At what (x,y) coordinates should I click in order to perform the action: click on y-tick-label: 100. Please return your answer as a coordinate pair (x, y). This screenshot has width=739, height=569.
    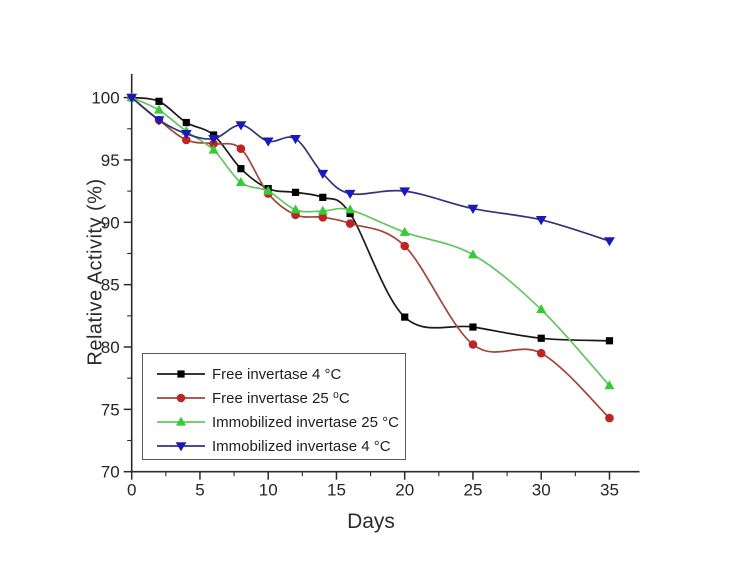
    Looking at the image, I should click on (105, 98).